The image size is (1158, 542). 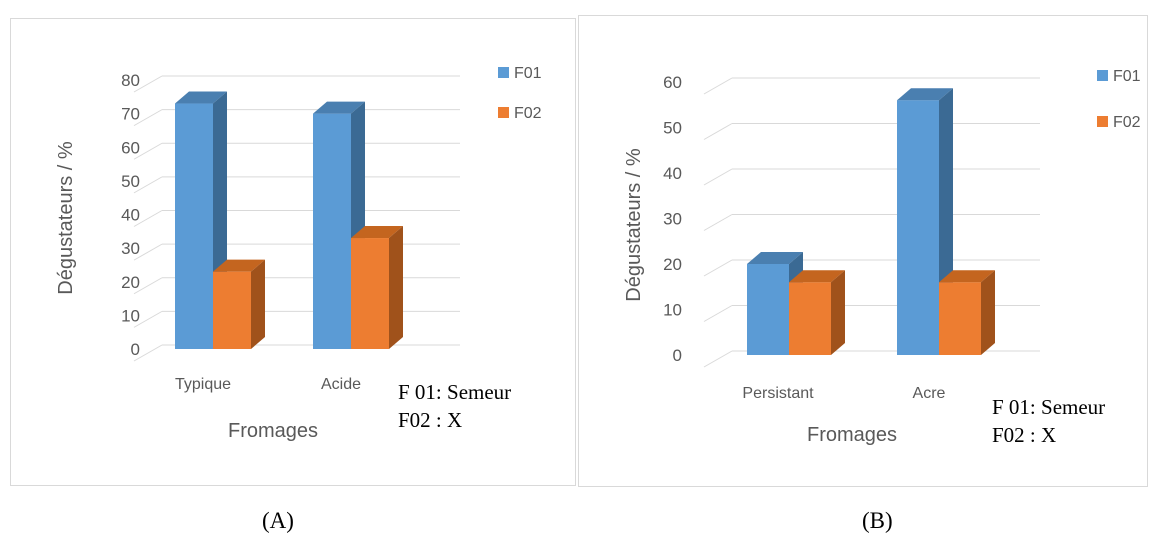 I want to click on x-category-label: Acre, so click(x=929, y=393).